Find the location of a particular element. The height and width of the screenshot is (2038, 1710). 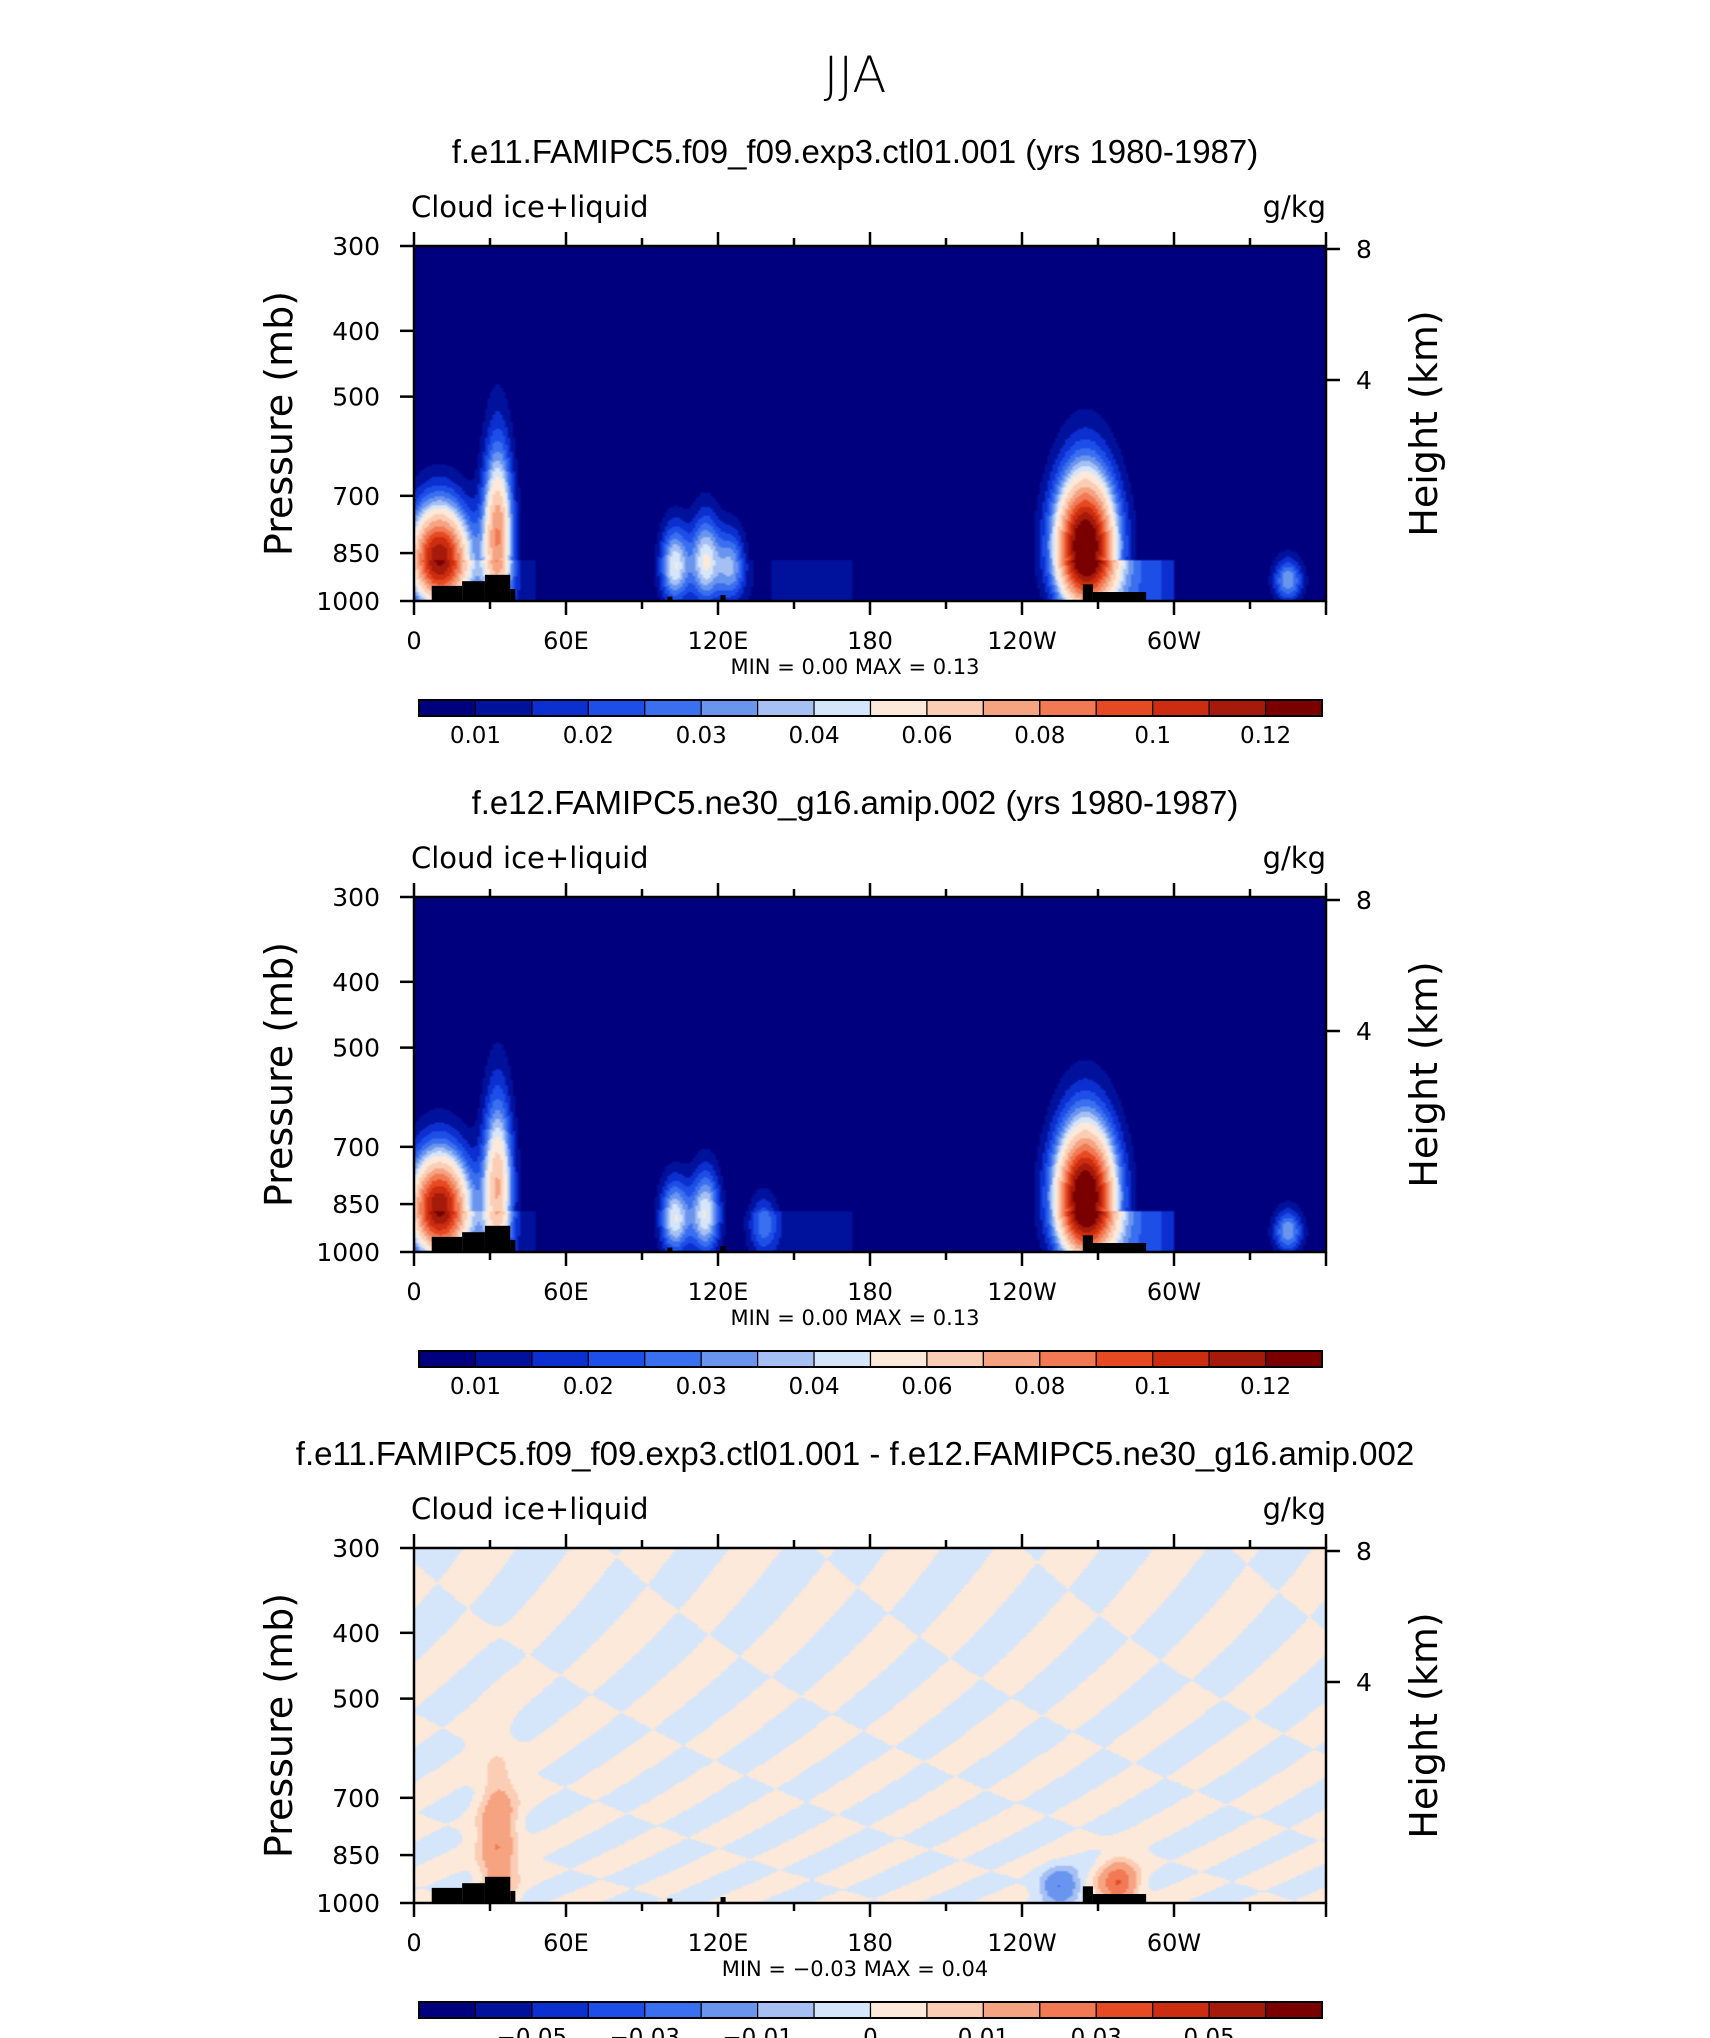

figure-title: JJA is located at coordinates (855, 75).